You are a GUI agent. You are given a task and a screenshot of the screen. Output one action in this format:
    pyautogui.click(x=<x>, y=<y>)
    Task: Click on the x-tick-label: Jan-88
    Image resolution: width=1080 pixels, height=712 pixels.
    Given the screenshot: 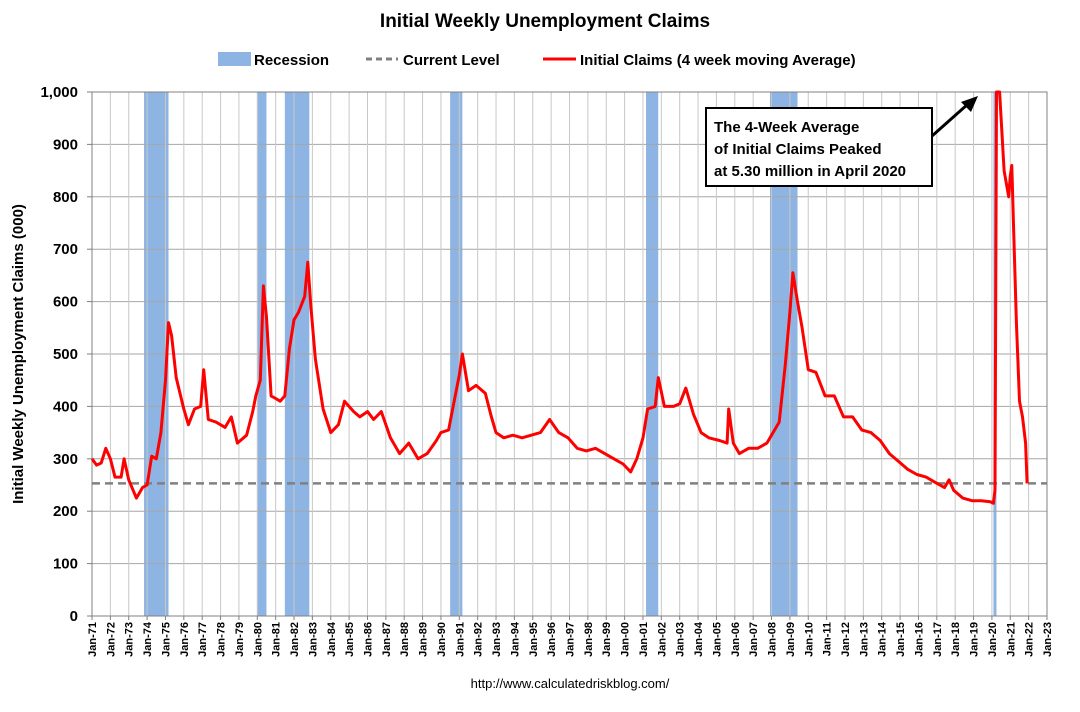 What is the action you would take?
    pyautogui.click(x=405, y=639)
    